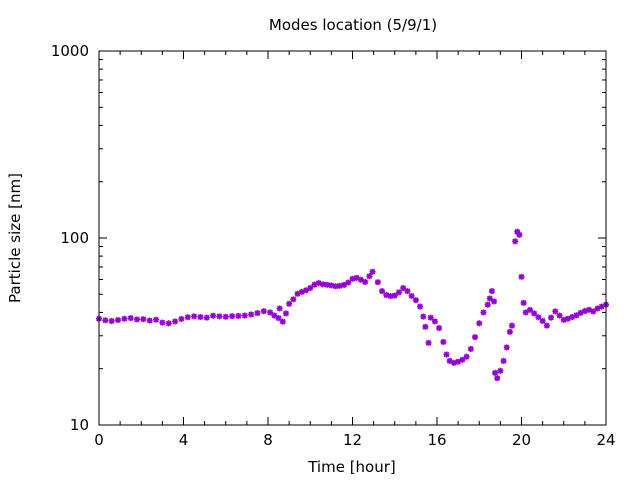 The image size is (640, 480). I want to click on x-tick-label: 16, so click(436, 440).